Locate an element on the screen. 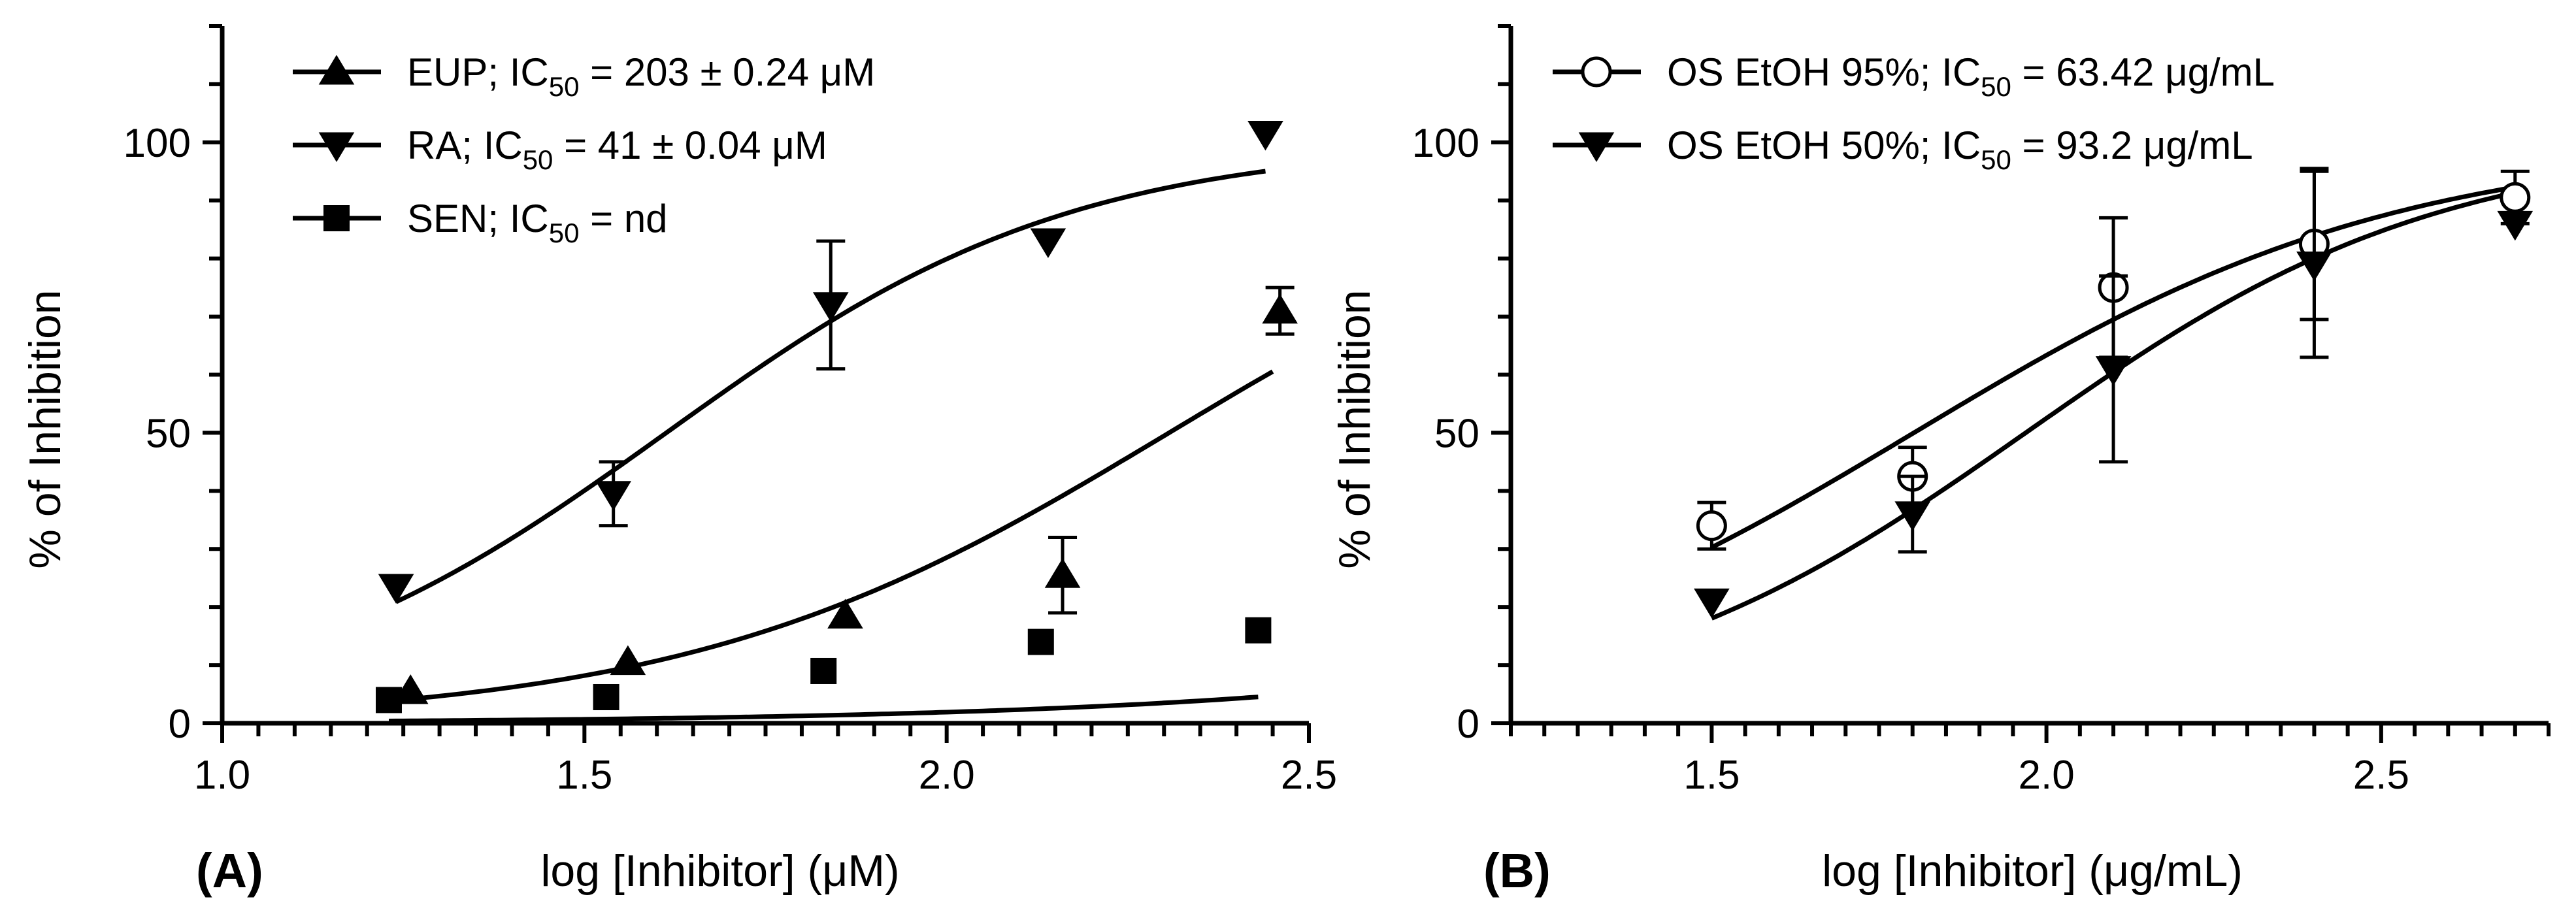  legend-label: SEN; IC50 = nd is located at coordinates (537, 223).